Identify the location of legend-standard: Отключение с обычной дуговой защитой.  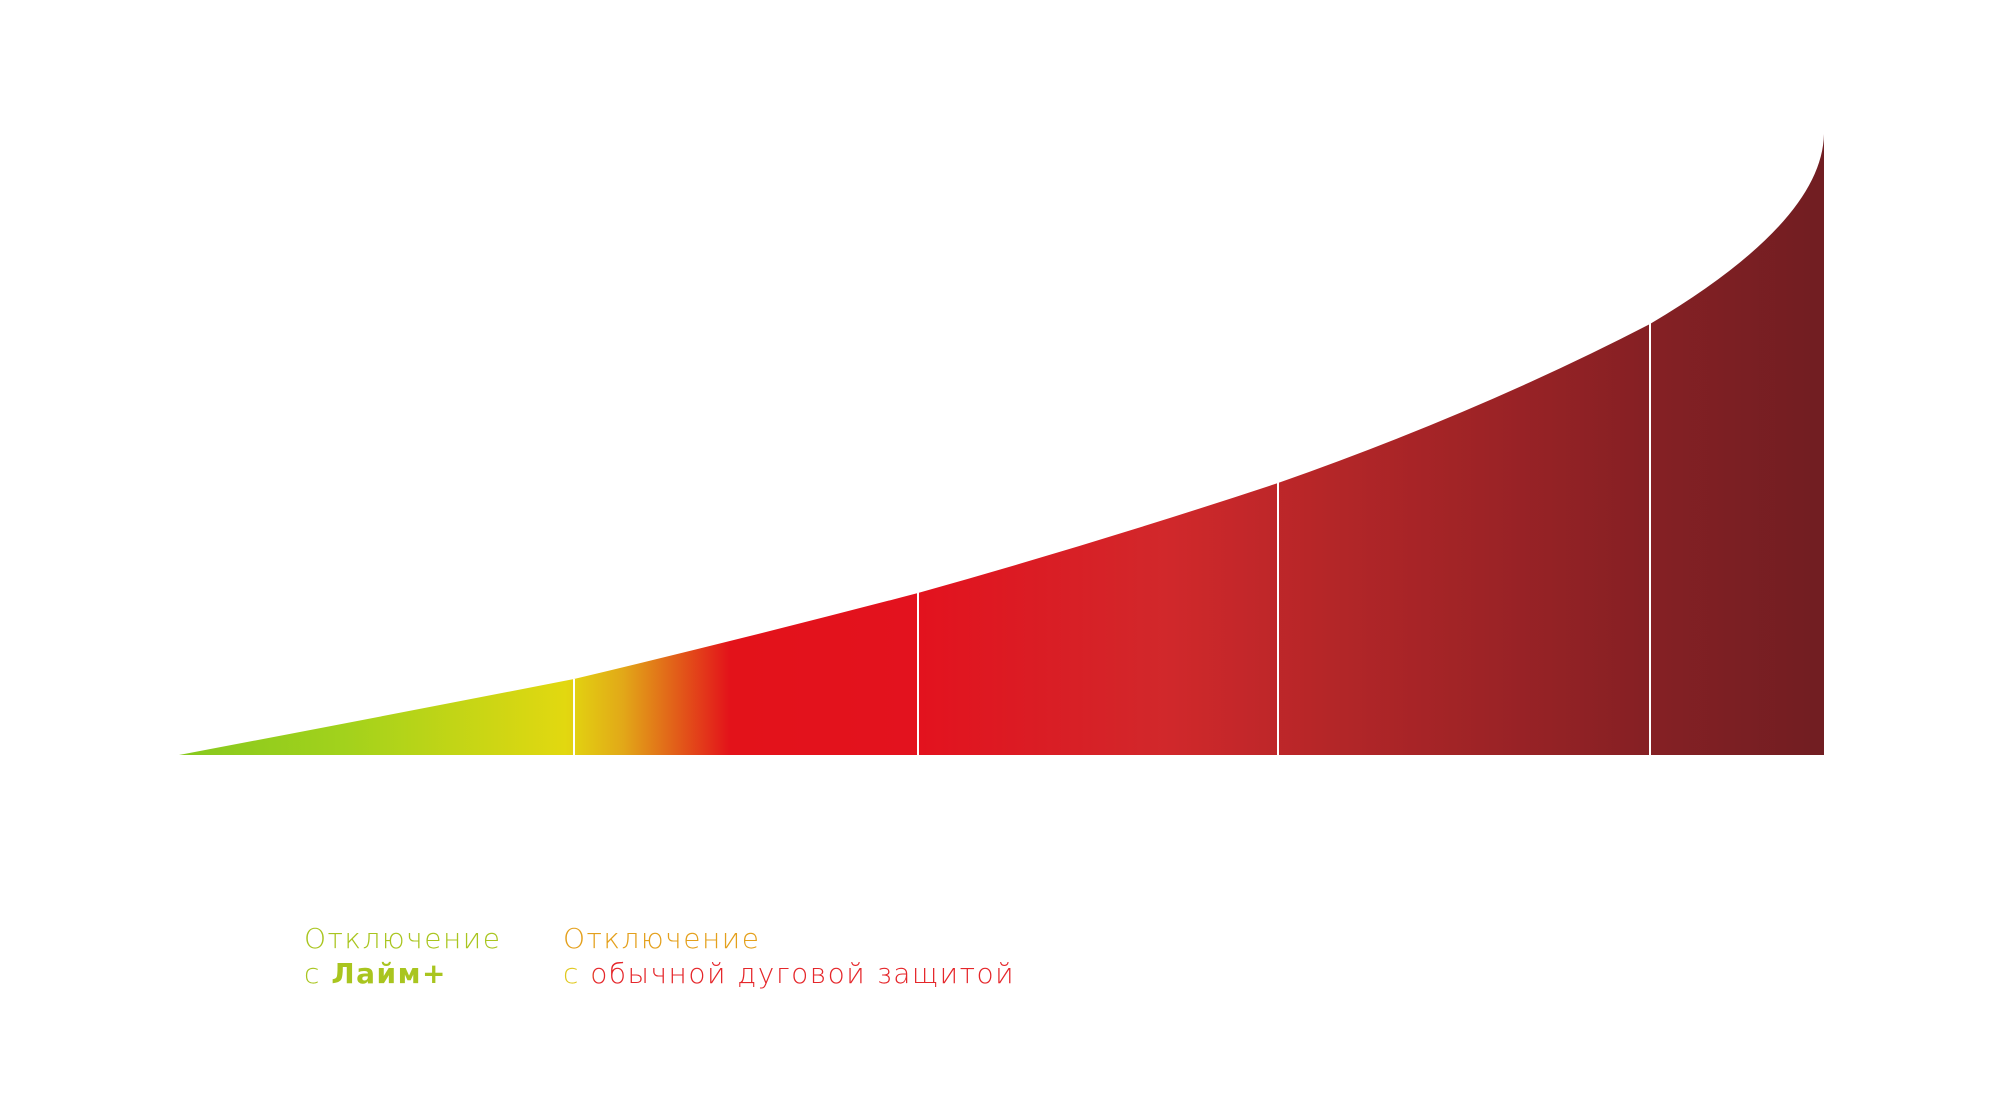
(789, 956).